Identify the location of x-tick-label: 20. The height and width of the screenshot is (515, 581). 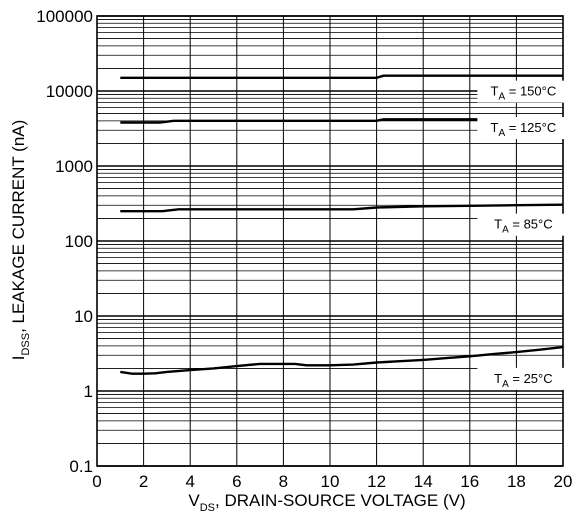
(563, 481).